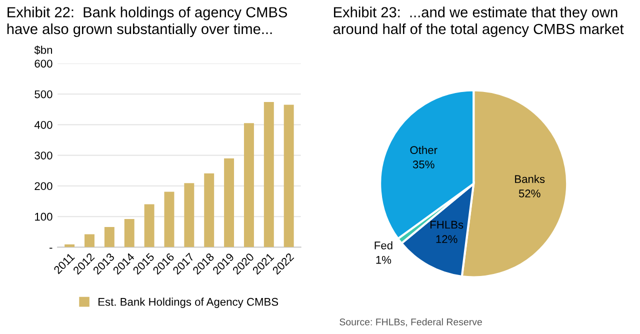  Describe the element at coordinates (43, 156) in the screenshot. I see `y-tick-label: 300` at that location.